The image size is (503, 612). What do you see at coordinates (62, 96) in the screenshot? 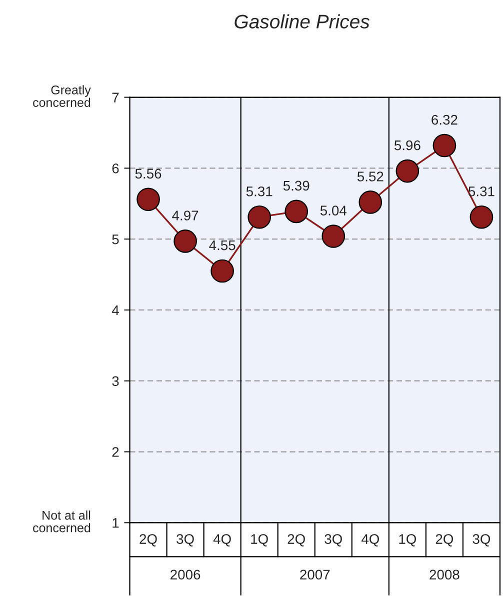
I see `text: Greatly concerned` at bounding box center [62, 96].